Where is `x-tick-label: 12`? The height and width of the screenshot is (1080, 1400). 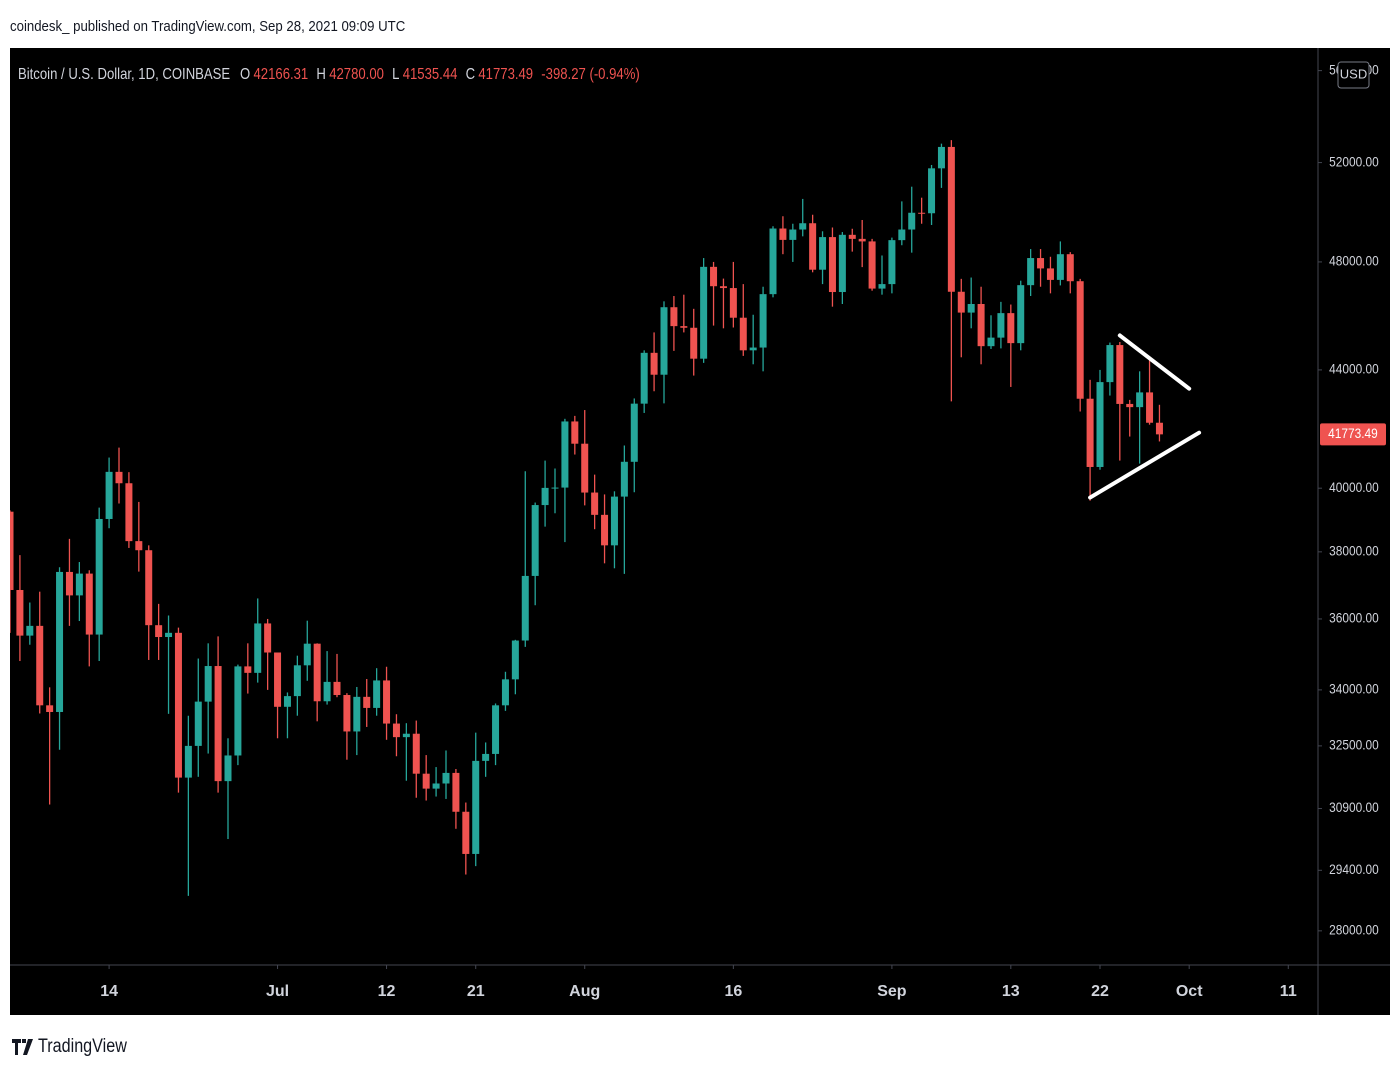
x-tick-label: 12 is located at coordinates (387, 991).